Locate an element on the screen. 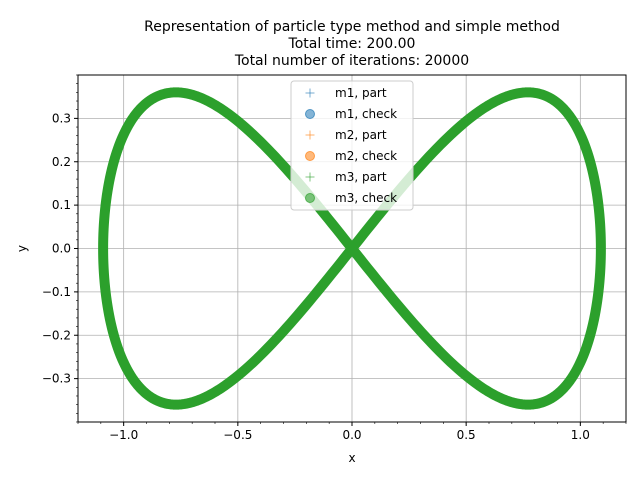  chart-title-line-3: Total number of iterations: 20000 is located at coordinates (351, 61).